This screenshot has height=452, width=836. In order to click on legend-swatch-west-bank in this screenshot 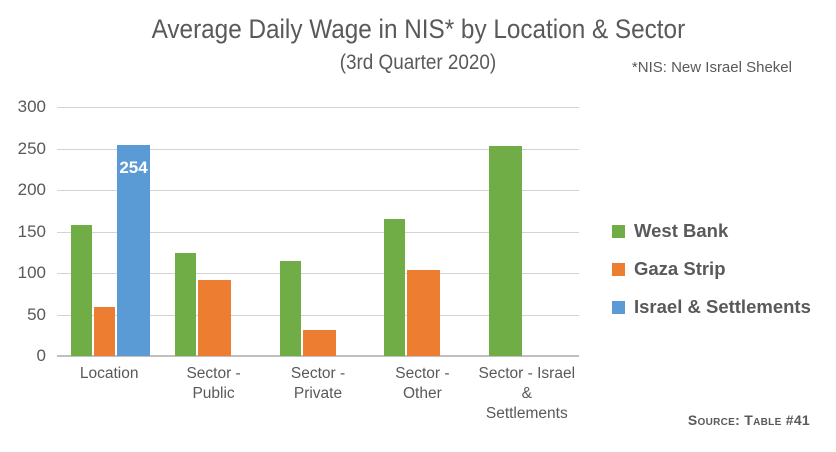, I will do `click(618, 231)`.